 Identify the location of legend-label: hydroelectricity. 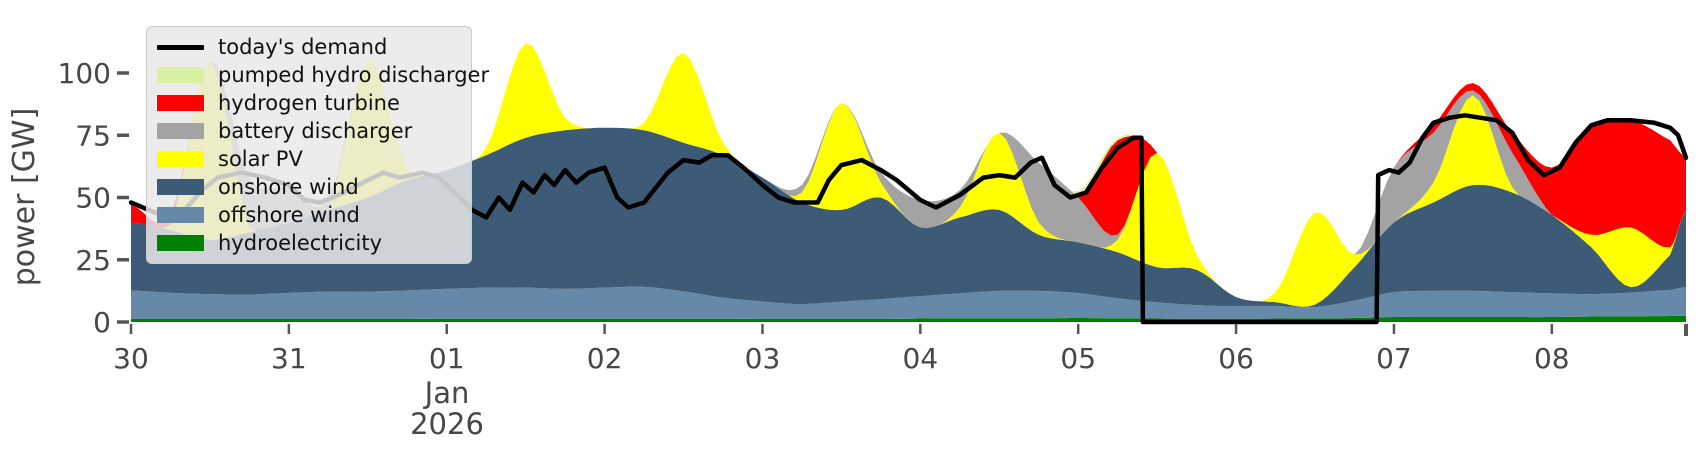
(300, 242).